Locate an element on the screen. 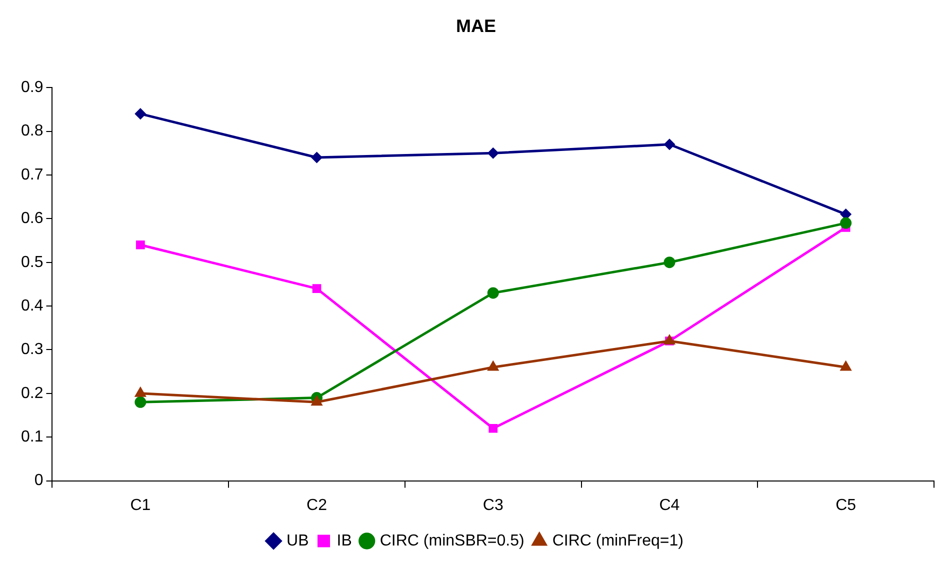 The width and height of the screenshot is (952, 567). y-tick-label: 0.9 is located at coordinates (32, 87).